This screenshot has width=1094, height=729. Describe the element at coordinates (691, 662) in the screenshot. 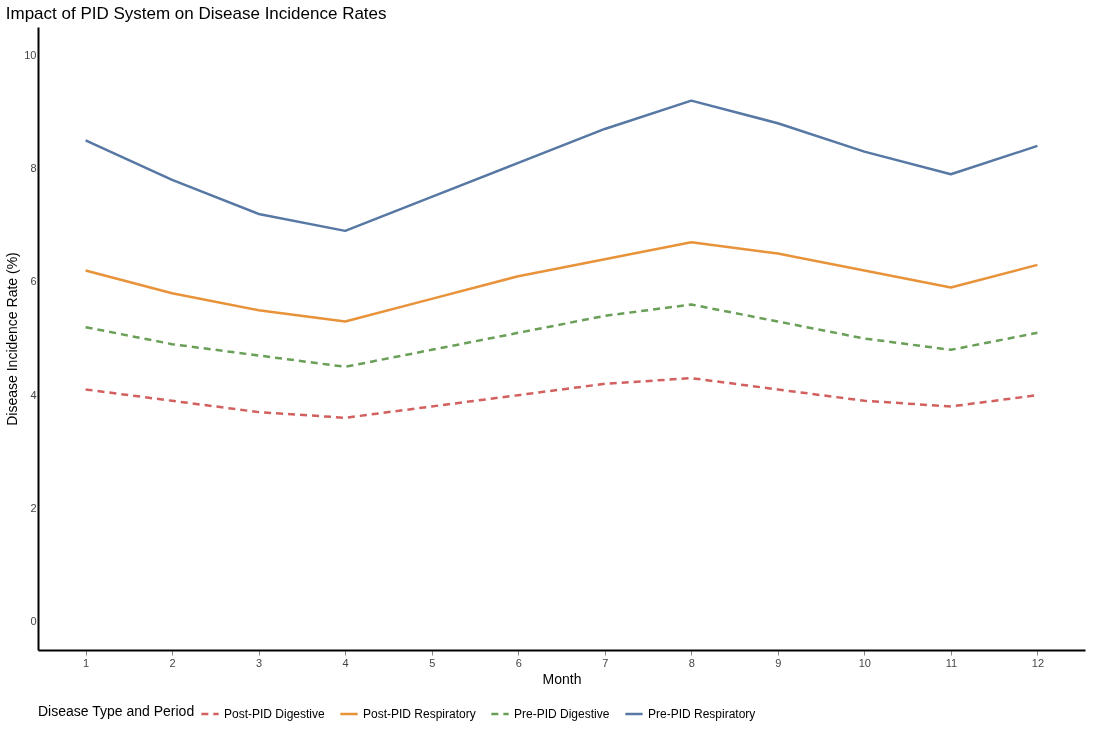

I see `x-tick-label: 8` at that location.